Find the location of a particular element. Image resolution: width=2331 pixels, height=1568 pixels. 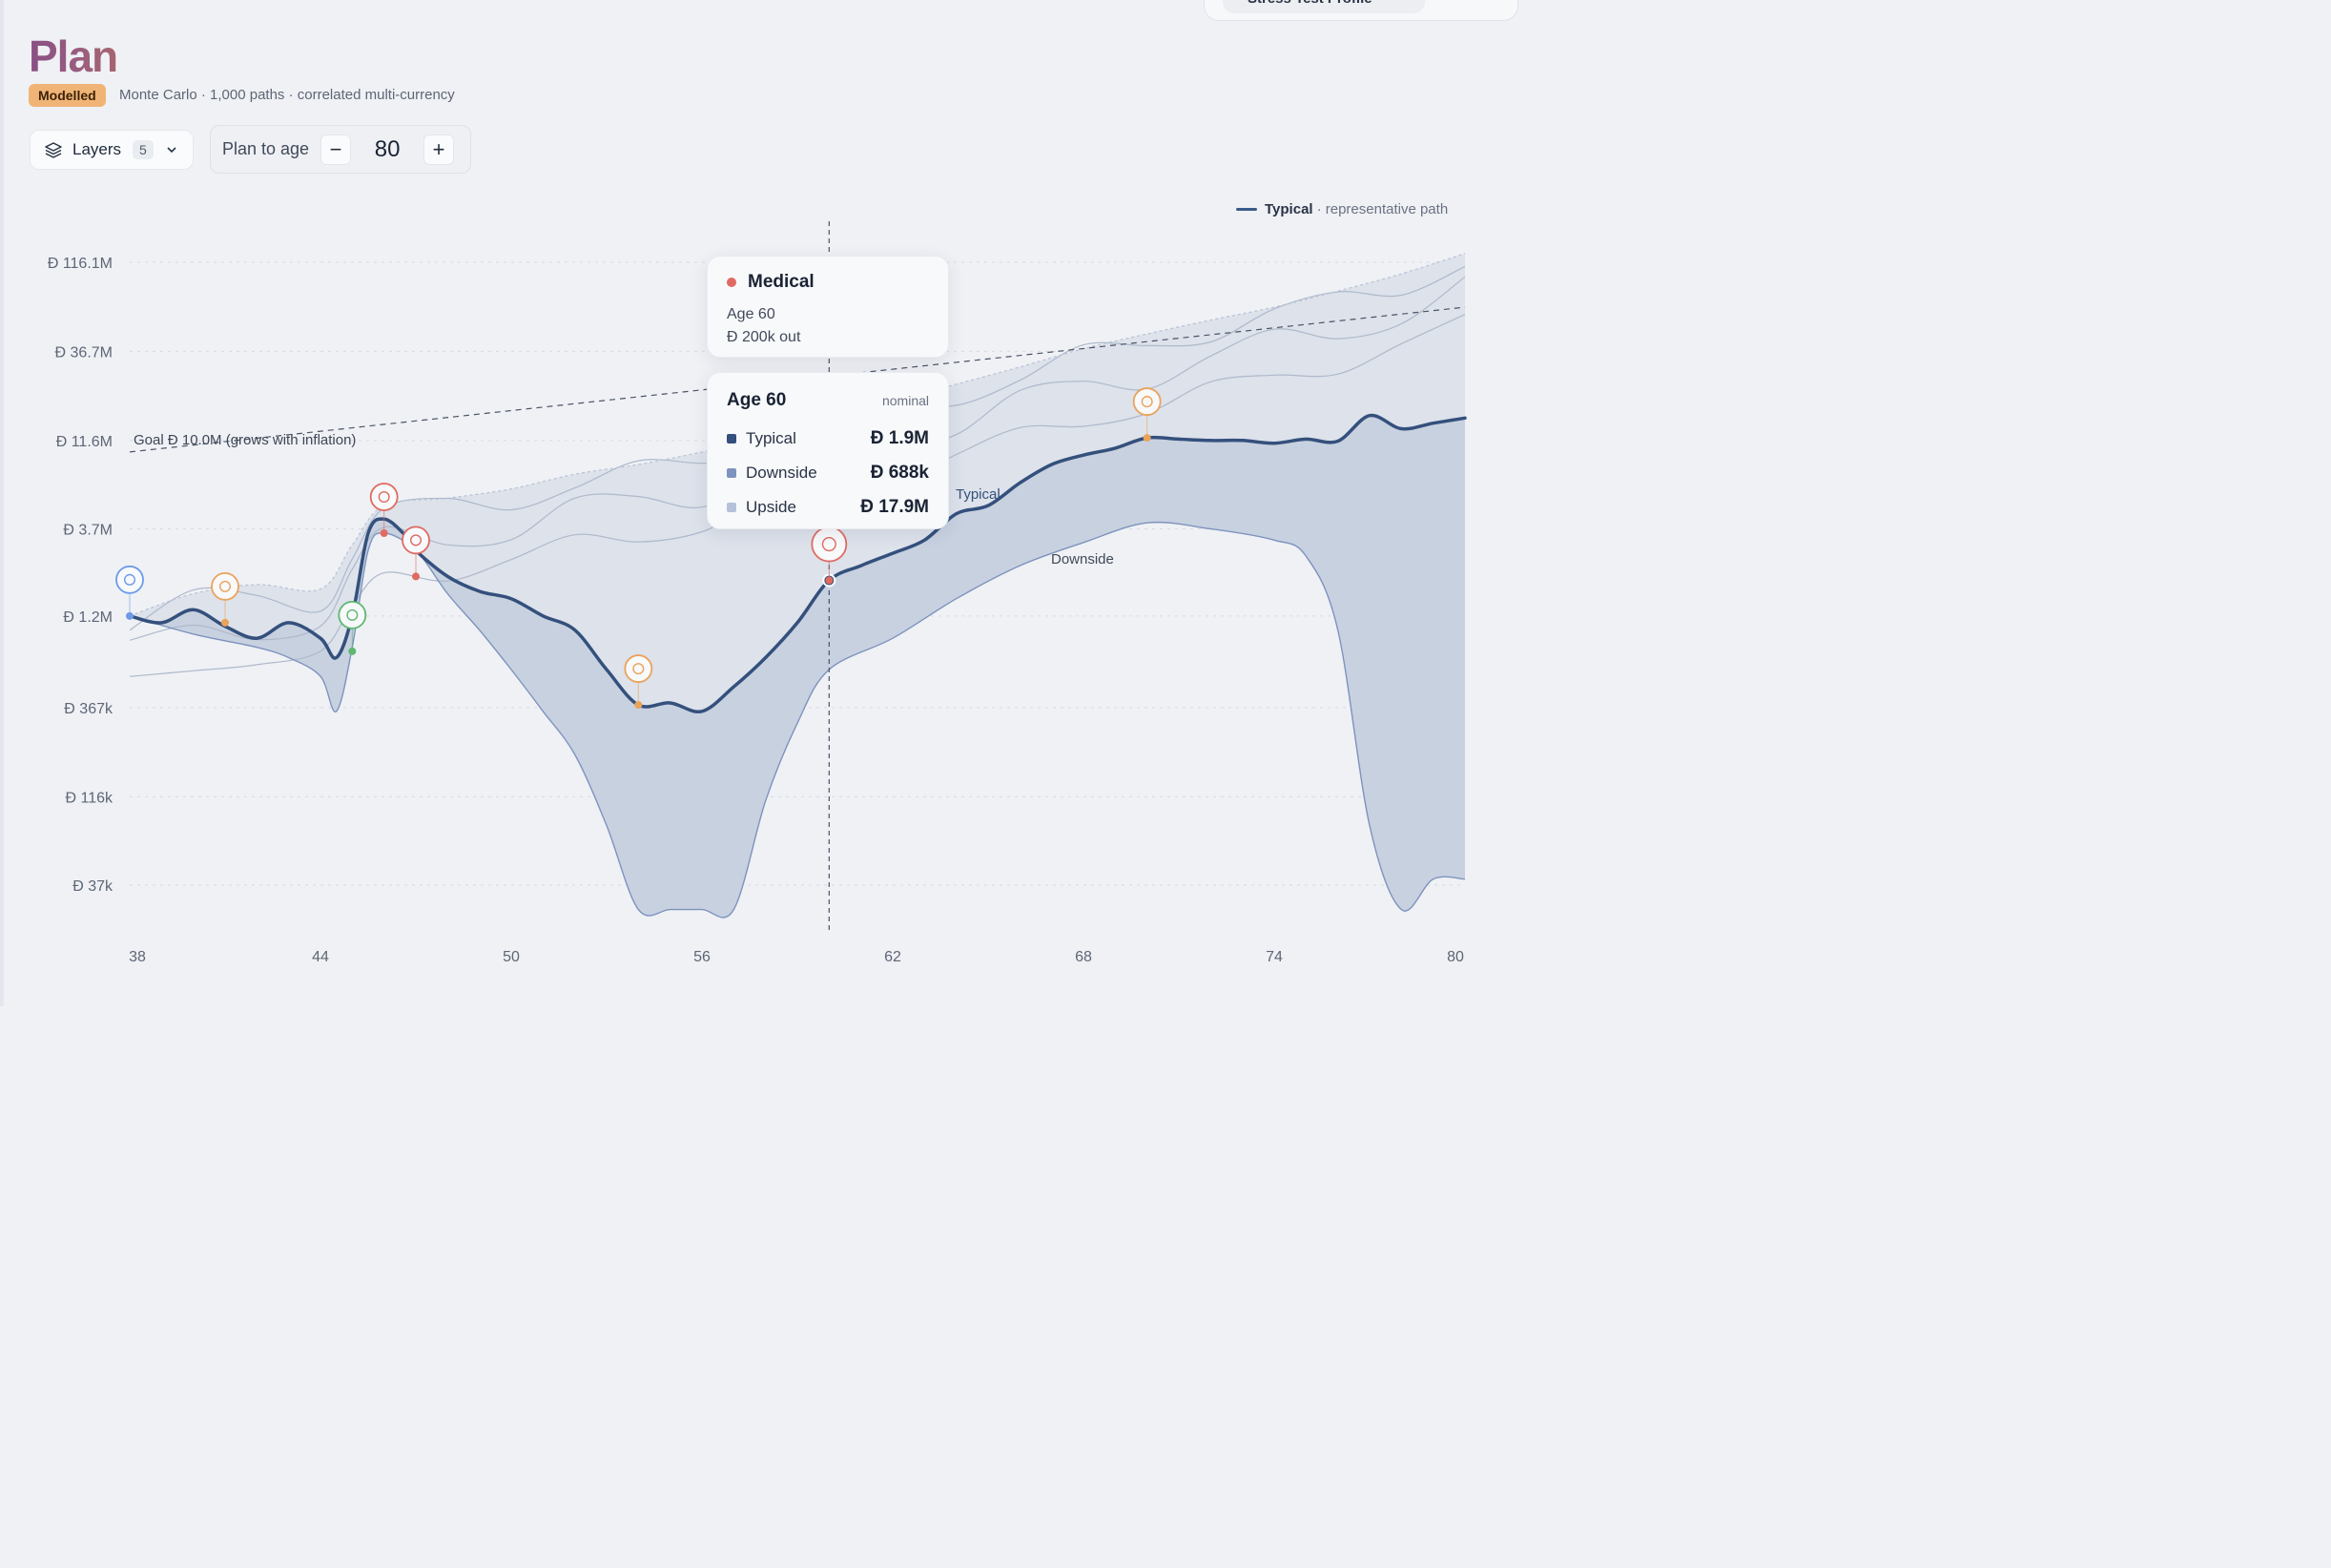

chart-legend: Typical · representative path is located at coordinates (1342, 209).